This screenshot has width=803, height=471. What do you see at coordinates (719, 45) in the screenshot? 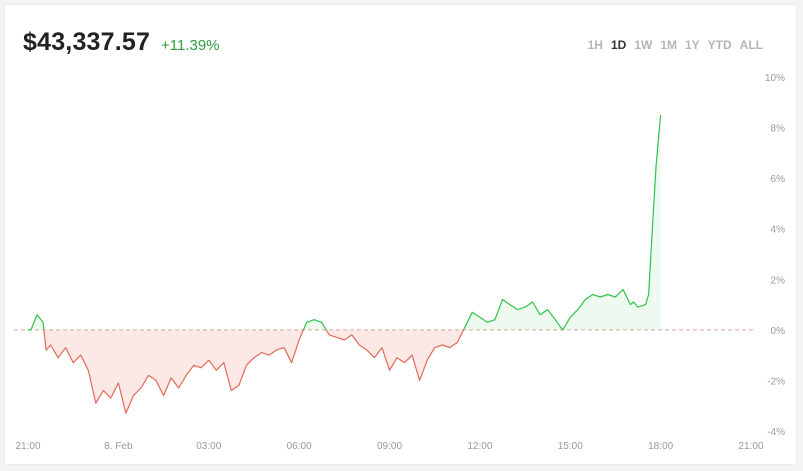
I see `range-ytd-button: YTD` at bounding box center [719, 45].